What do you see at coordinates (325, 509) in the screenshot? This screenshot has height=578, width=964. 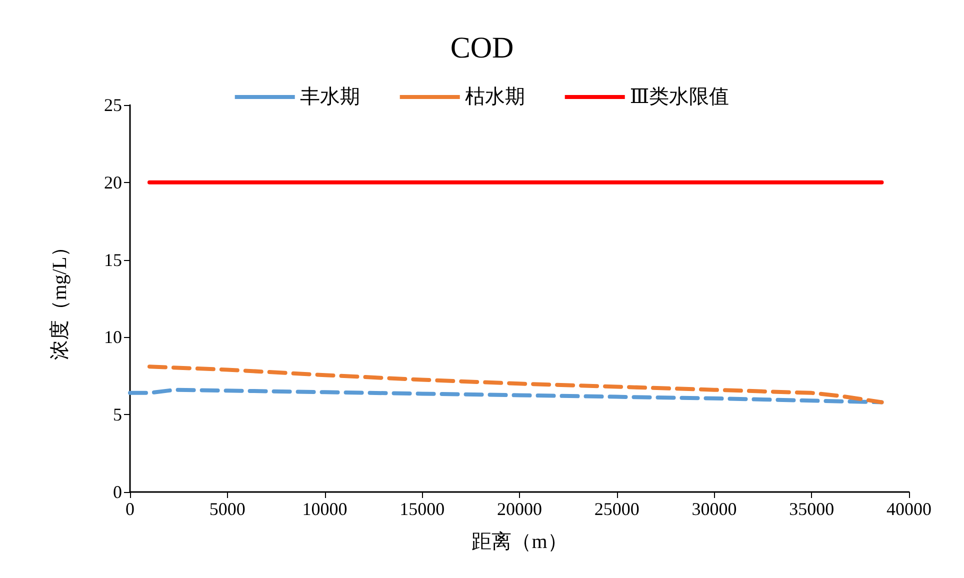 I see `x-tick-label: 10000` at bounding box center [325, 509].